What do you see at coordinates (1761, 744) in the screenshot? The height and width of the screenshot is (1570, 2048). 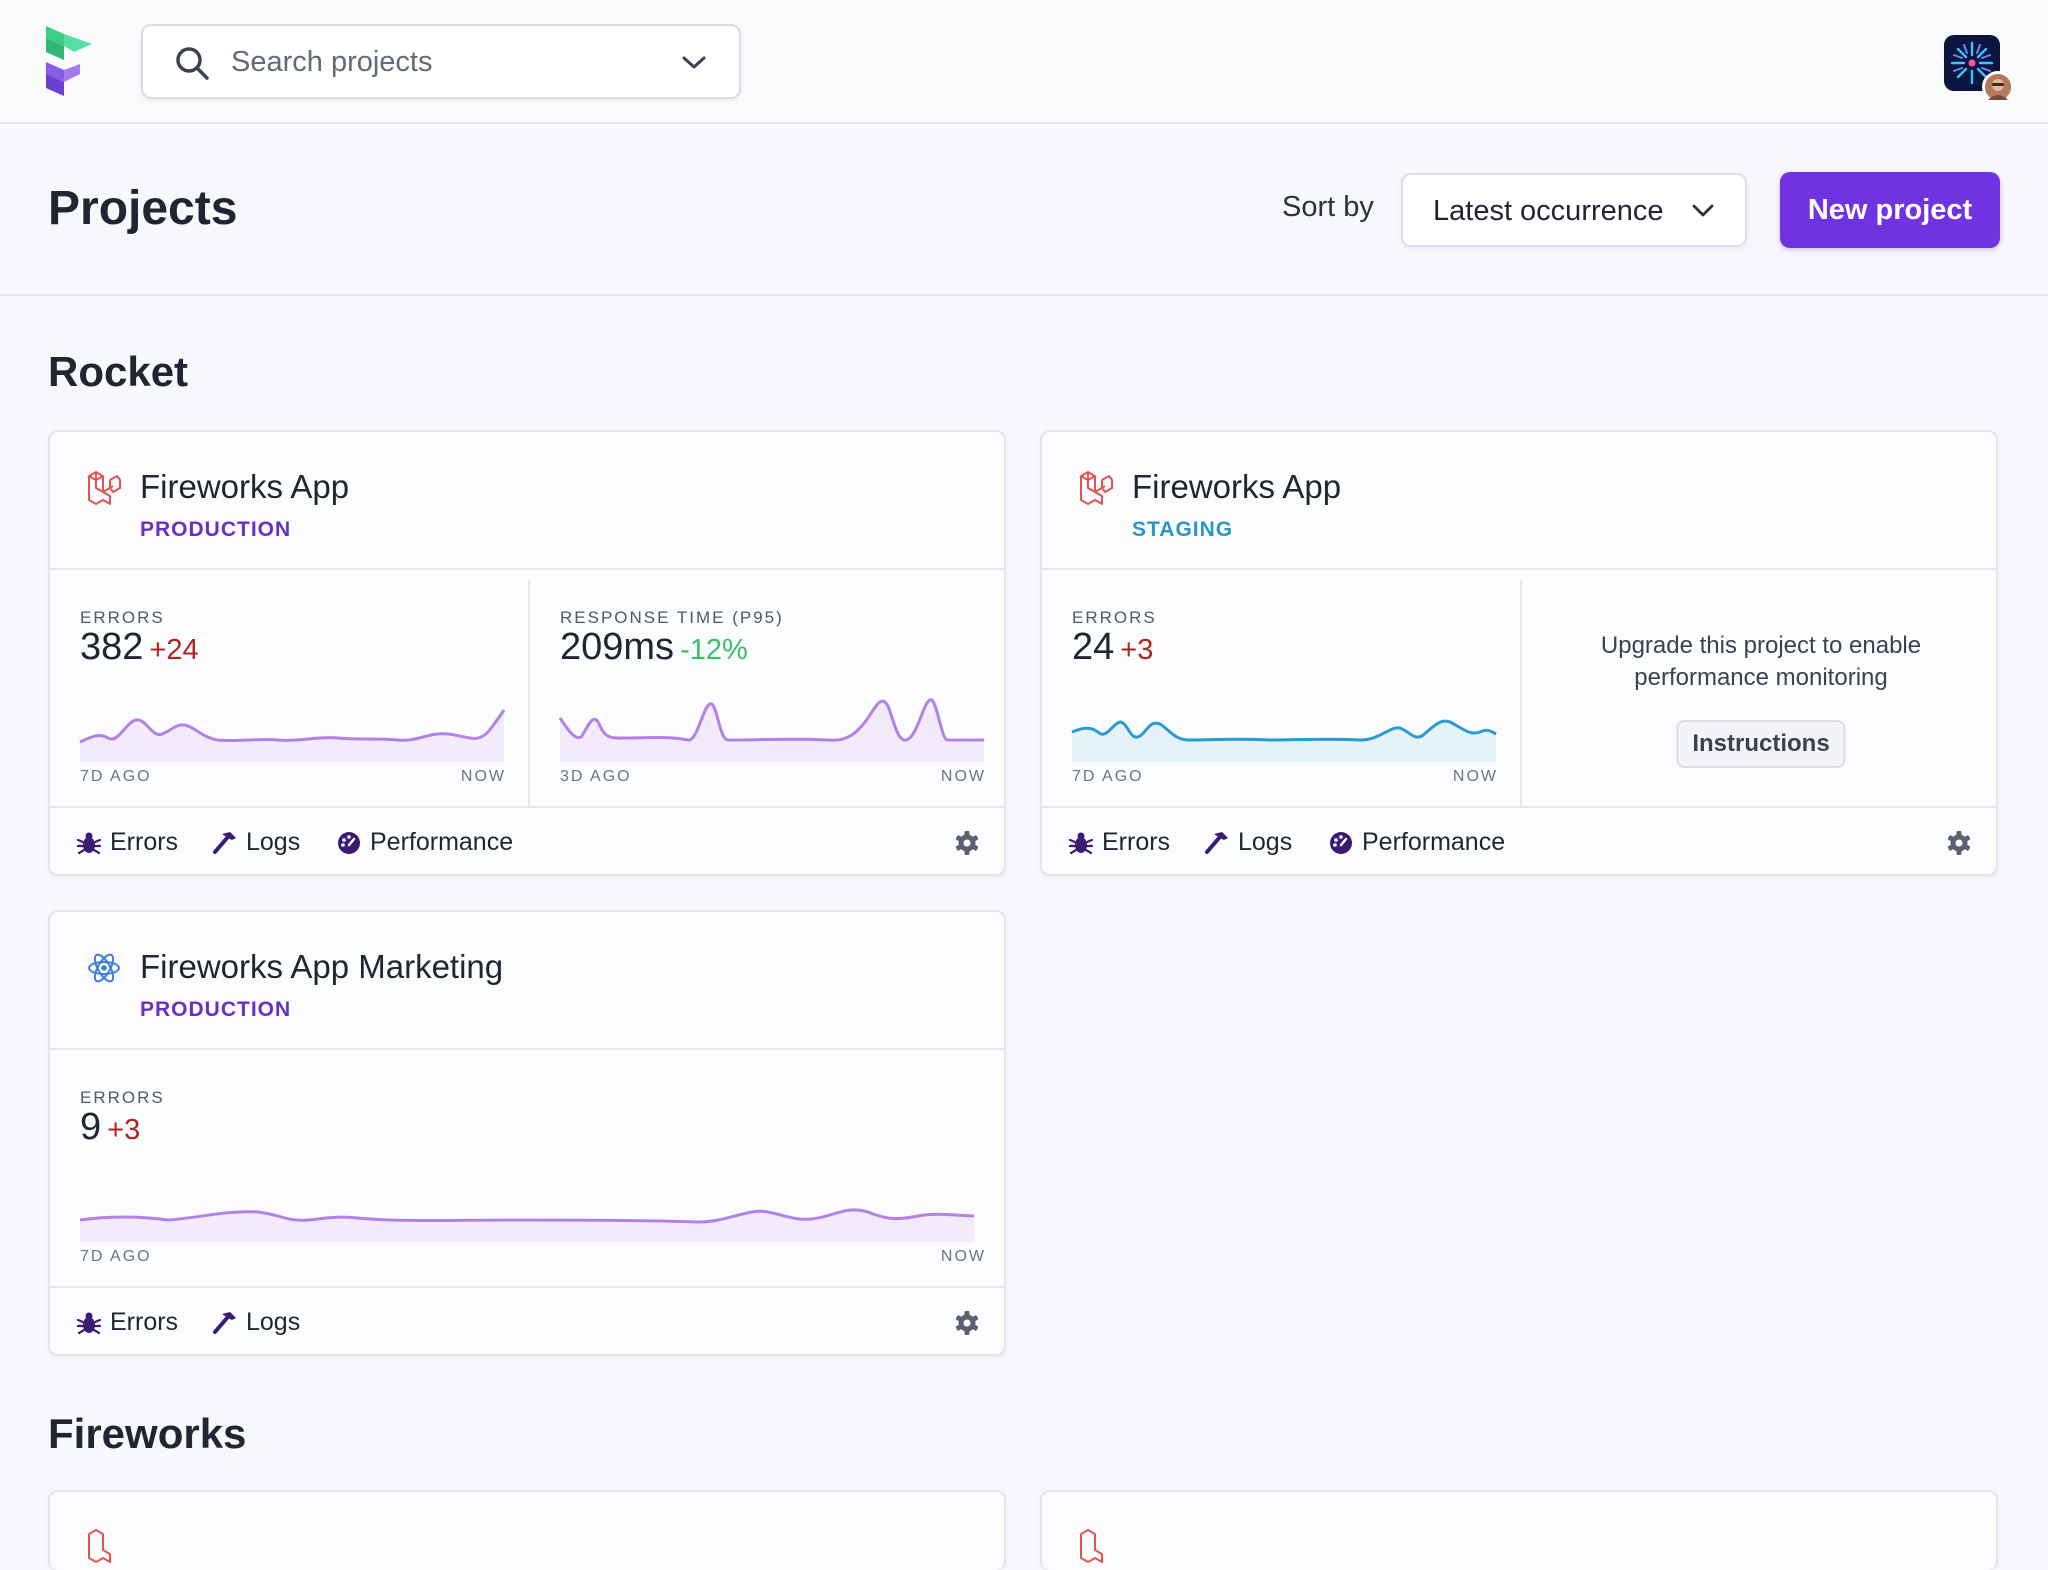 I see `instructions-button: Instructions` at bounding box center [1761, 744].